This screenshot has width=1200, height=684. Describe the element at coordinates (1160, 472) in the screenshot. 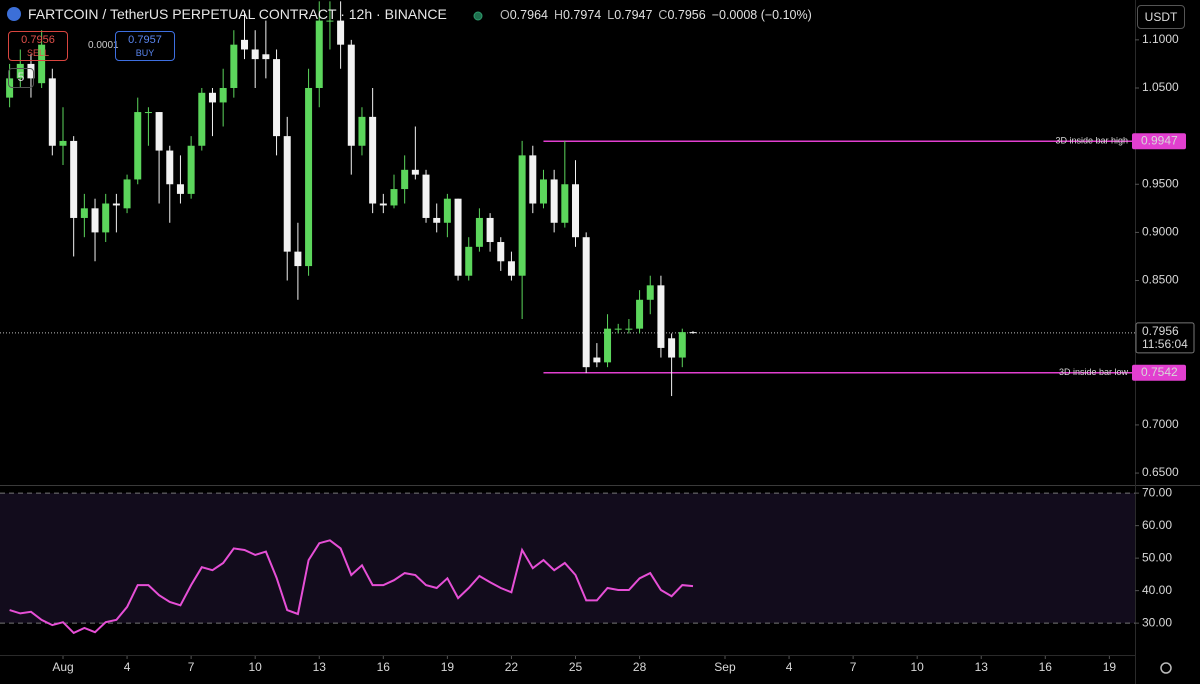

I see `y-tick-label: 0.6500` at that location.